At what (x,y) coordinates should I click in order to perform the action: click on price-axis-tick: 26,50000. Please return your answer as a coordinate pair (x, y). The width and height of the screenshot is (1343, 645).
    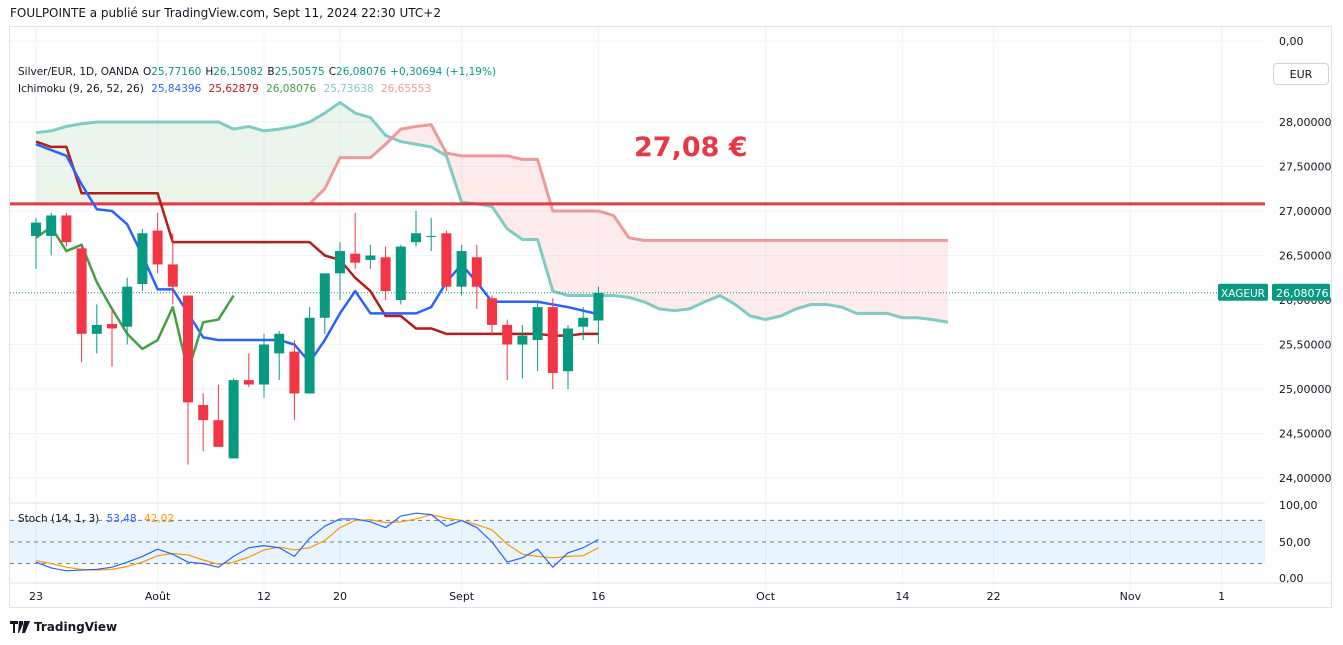
    Looking at the image, I should click on (1305, 256).